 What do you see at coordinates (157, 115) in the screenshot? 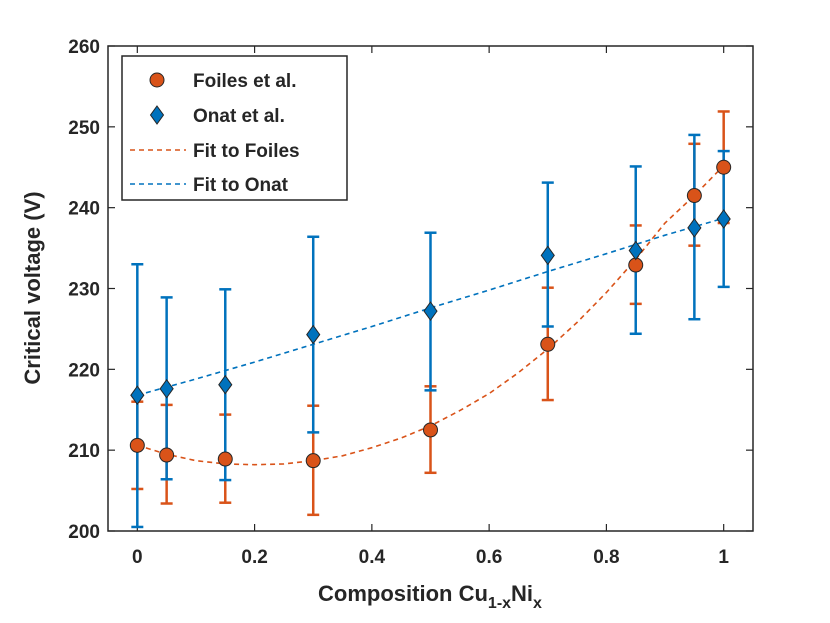
I see `legend-marker-onat` at bounding box center [157, 115].